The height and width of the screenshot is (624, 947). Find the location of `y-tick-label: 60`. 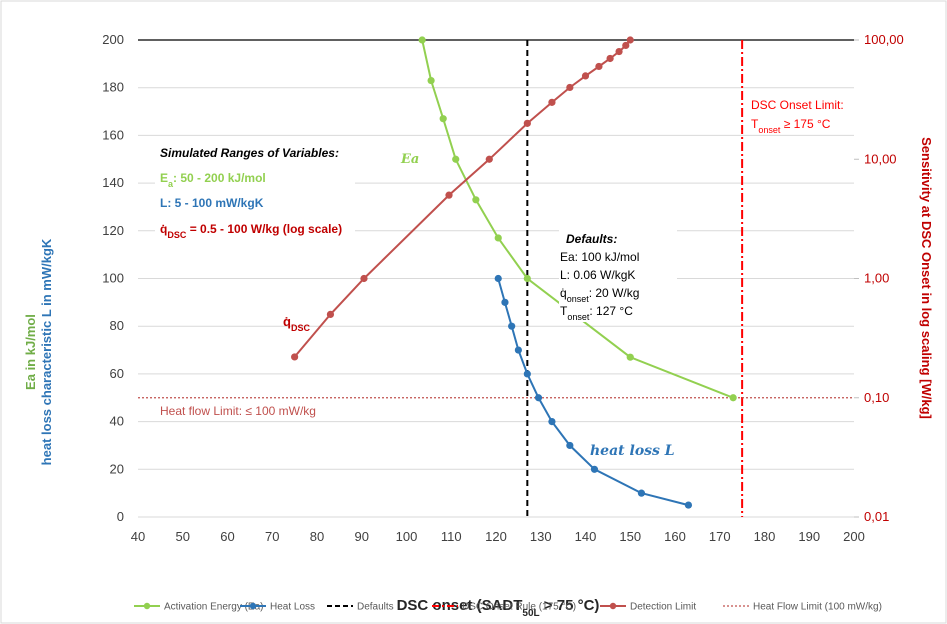

y-tick-label: 60 is located at coordinates (117, 373).